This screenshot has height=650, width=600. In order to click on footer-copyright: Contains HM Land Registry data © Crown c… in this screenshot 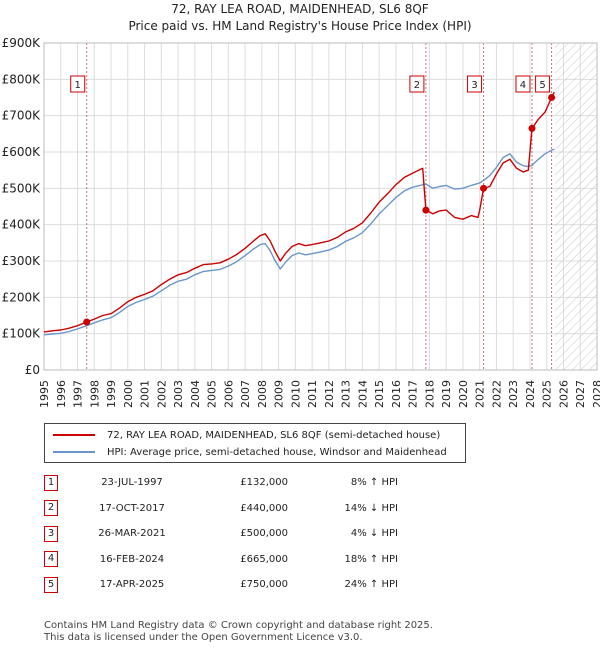, I will do `click(238, 625)`.